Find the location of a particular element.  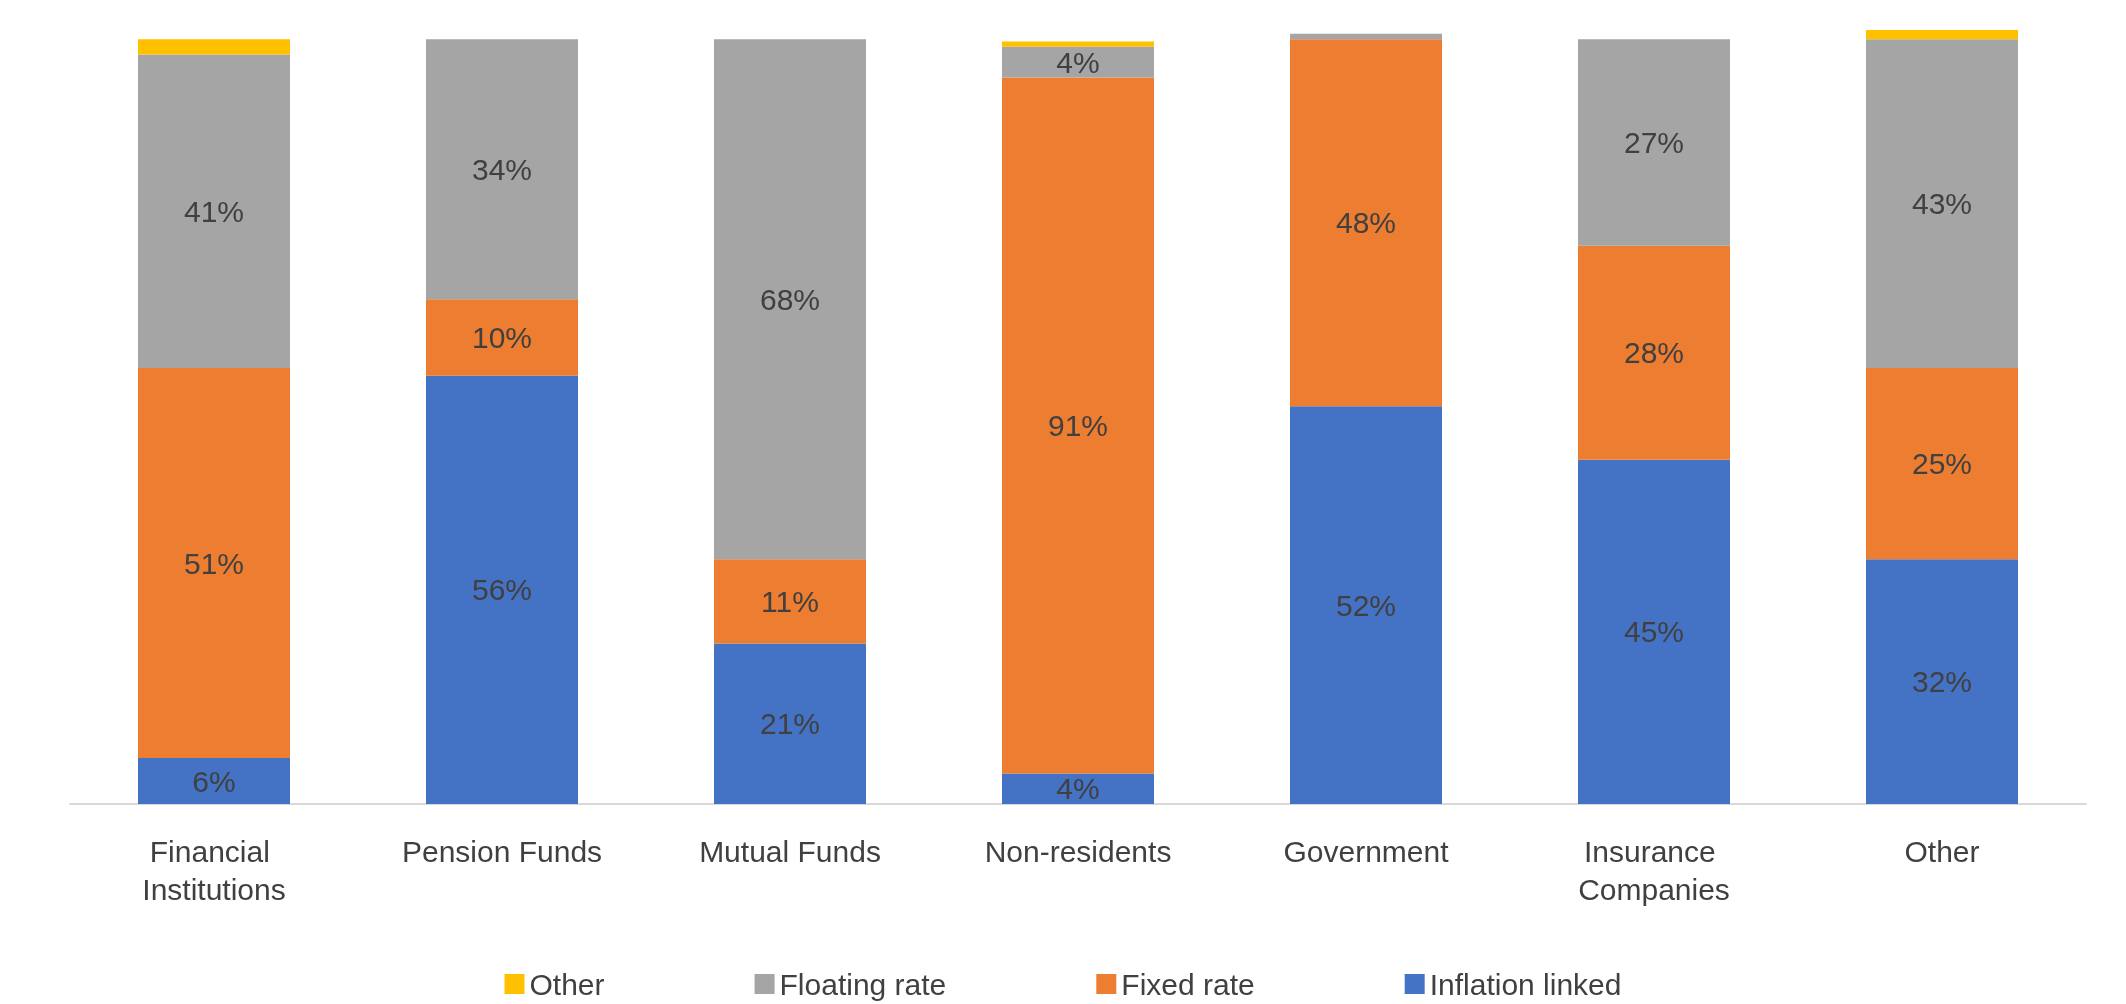

data-label: 68% is located at coordinates (790, 299).